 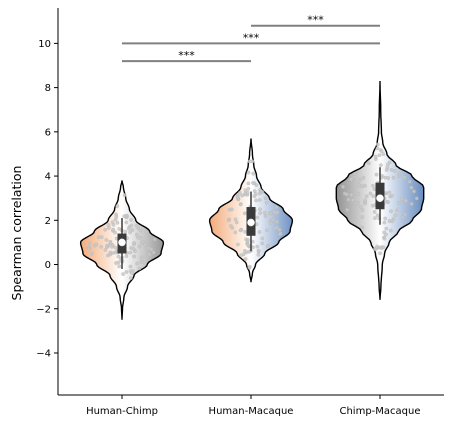 I want to click on x-tick-label: Human-Chimp, so click(x=122, y=411).